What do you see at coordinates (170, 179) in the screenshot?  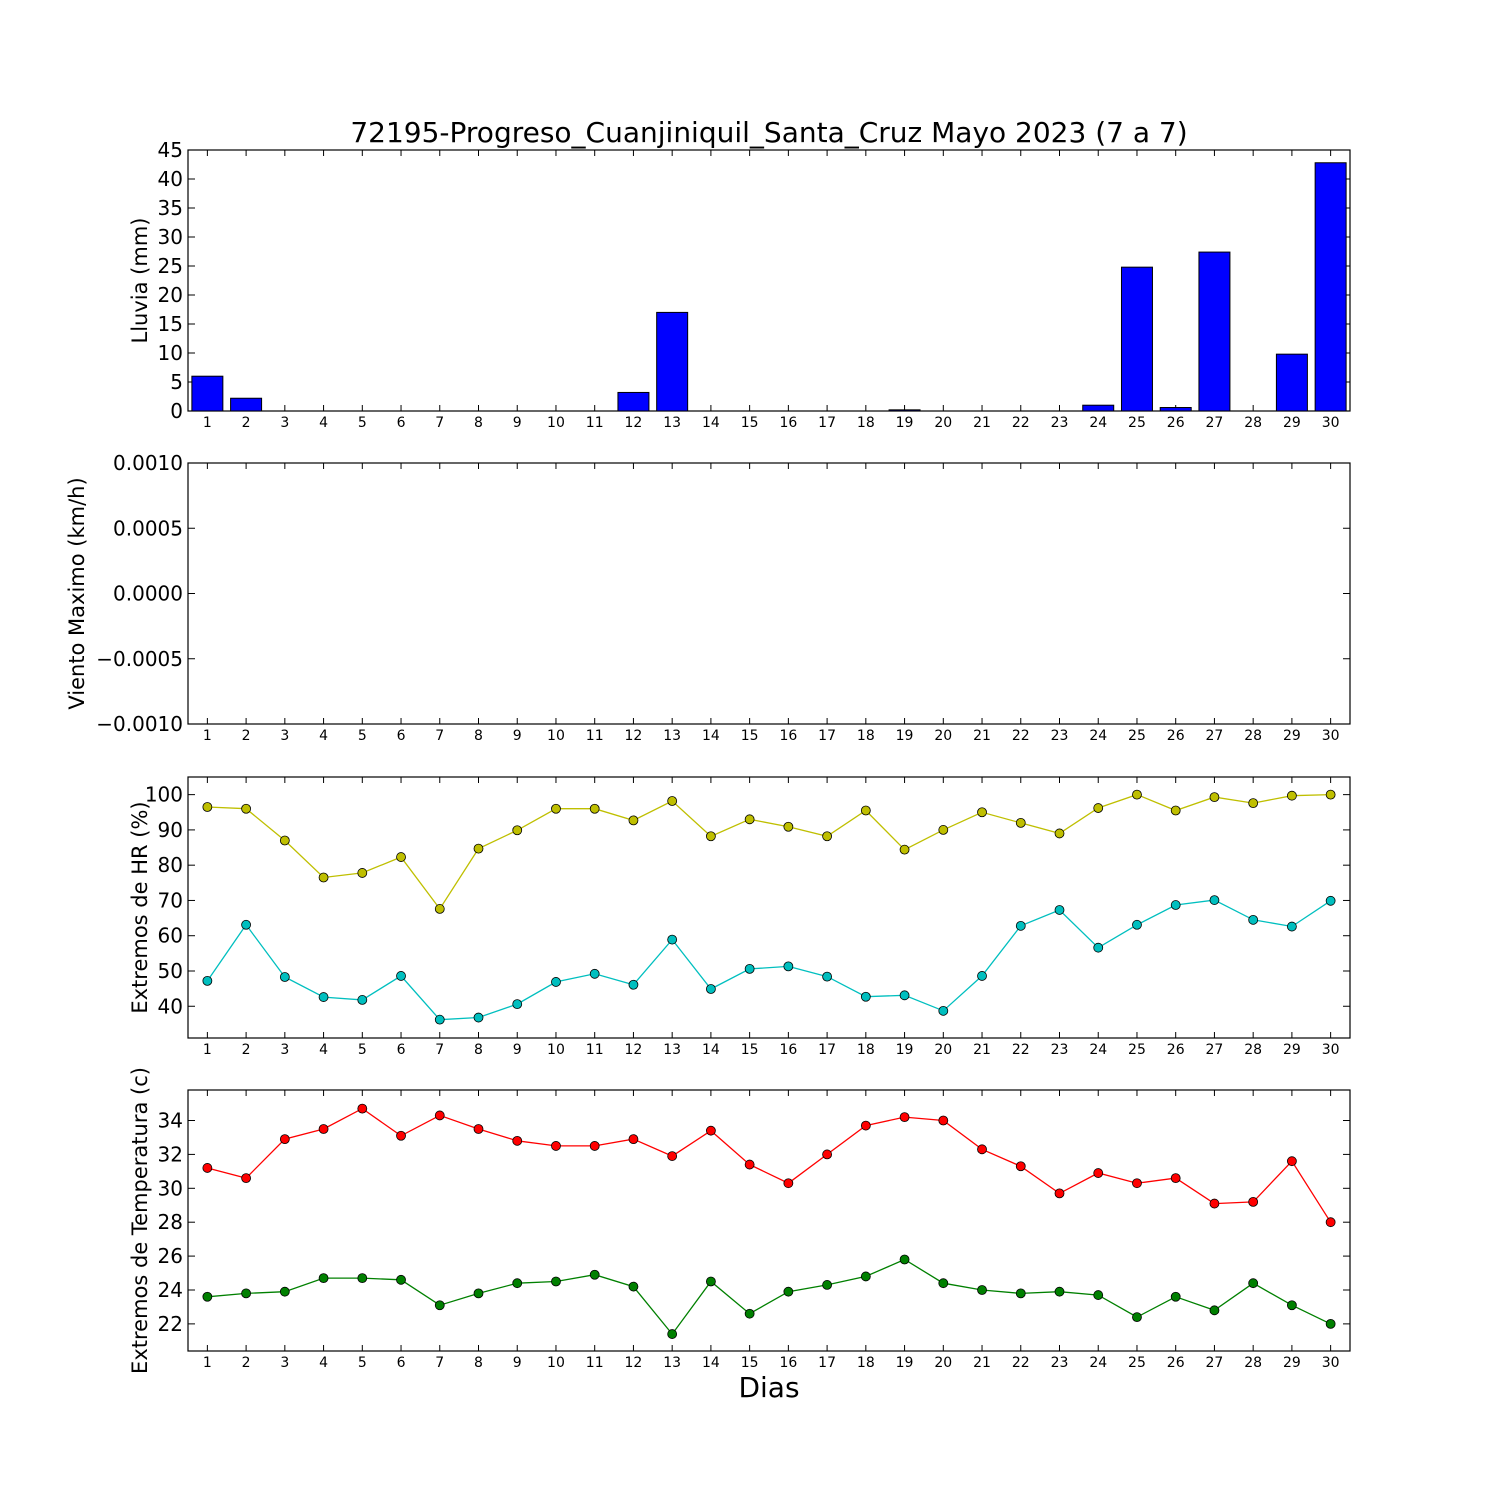 I see `y-tick-label: 40` at bounding box center [170, 179].